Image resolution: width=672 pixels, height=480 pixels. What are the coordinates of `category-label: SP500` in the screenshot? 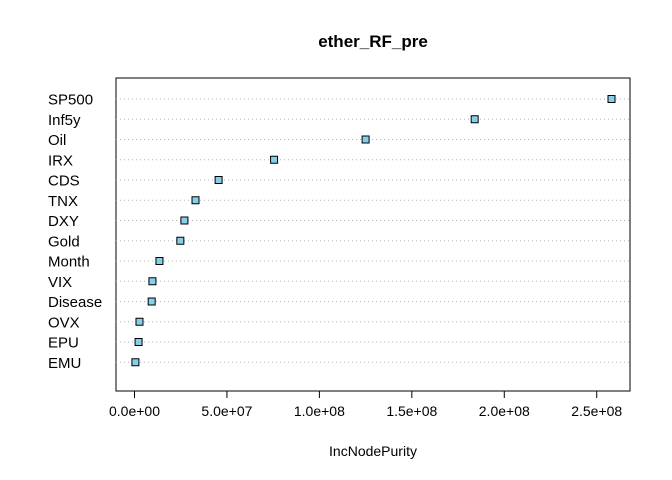 It's located at (70, 100).